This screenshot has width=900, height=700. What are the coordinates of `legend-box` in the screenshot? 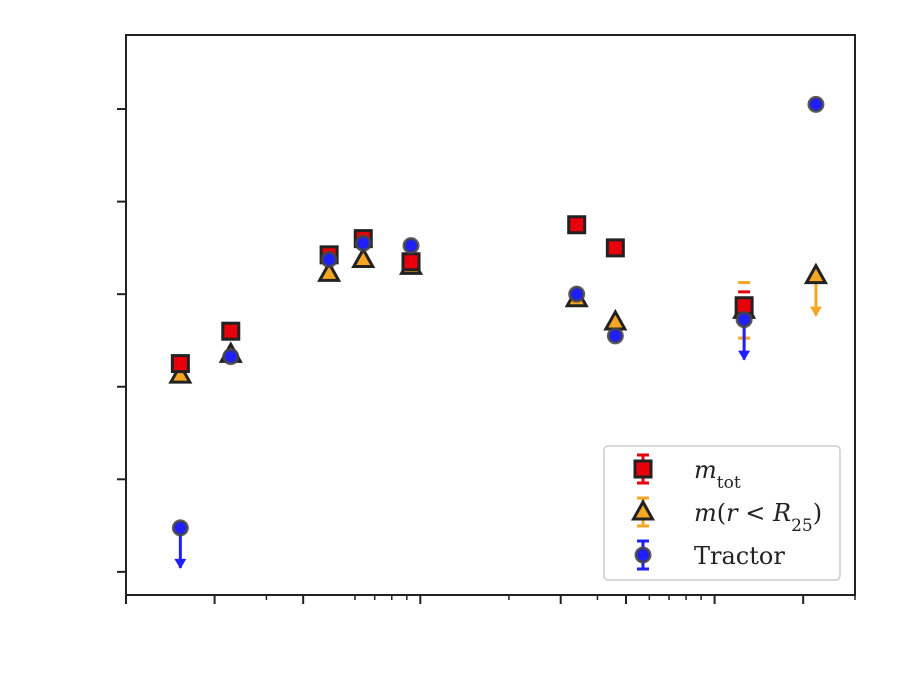 It's located at (722, 513).